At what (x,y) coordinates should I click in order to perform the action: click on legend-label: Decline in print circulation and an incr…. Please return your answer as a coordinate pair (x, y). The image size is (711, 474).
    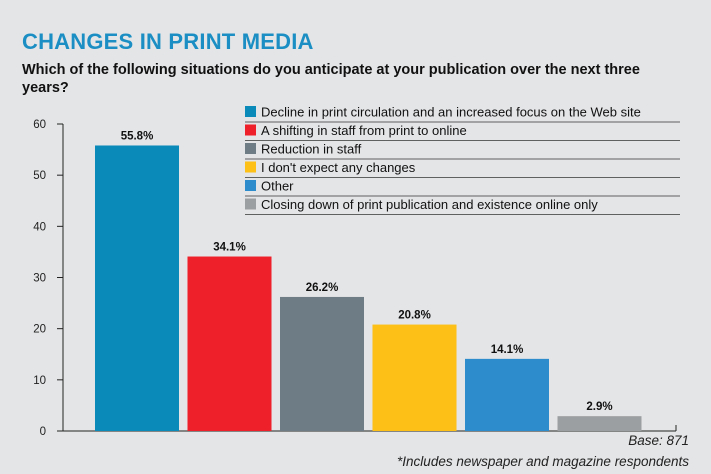
    Looking at the image, I should click on (451, 112).